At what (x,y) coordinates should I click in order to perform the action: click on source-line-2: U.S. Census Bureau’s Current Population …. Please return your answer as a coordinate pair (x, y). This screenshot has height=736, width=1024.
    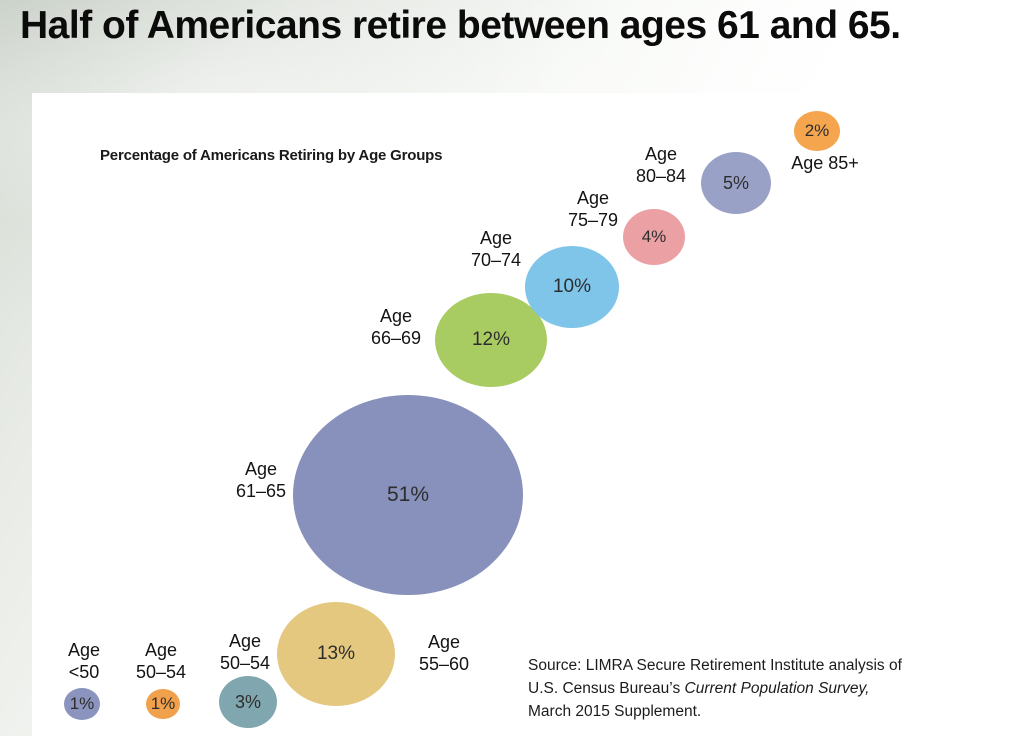
    Looking at the image, I should click on (715, 688).